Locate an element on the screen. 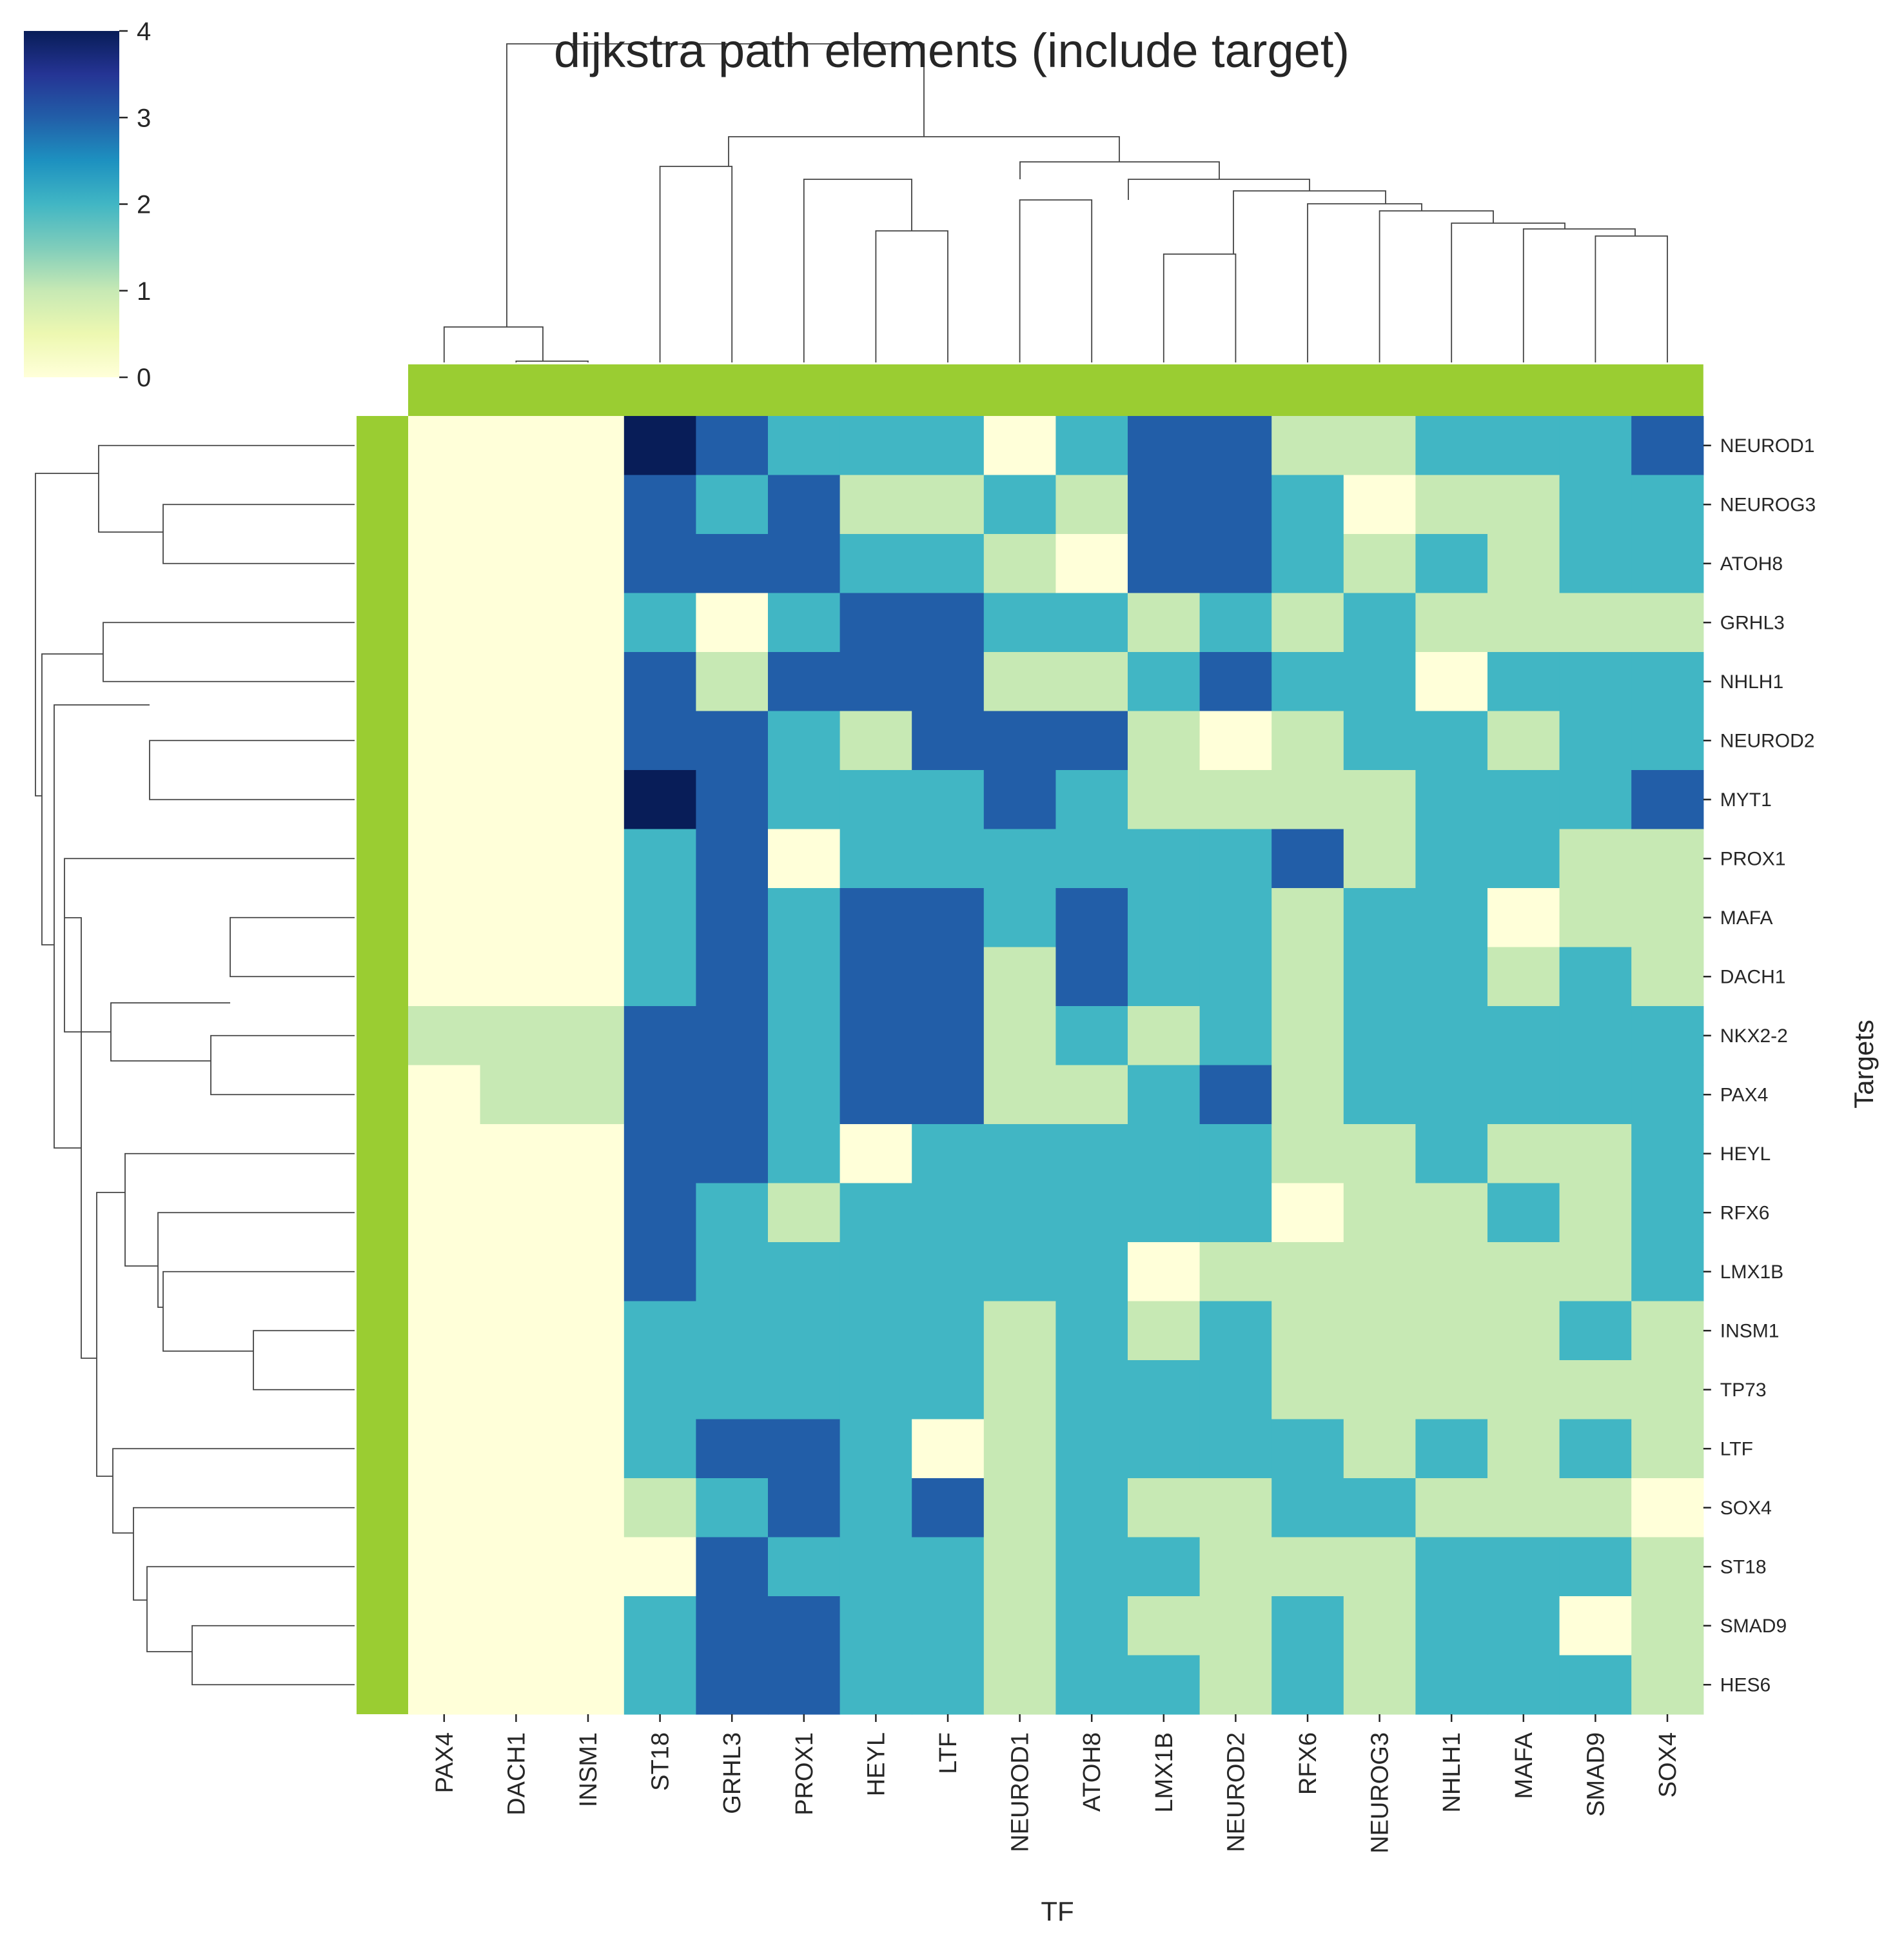  row-label: GRHL3 is located at coordinates (1752, 622).